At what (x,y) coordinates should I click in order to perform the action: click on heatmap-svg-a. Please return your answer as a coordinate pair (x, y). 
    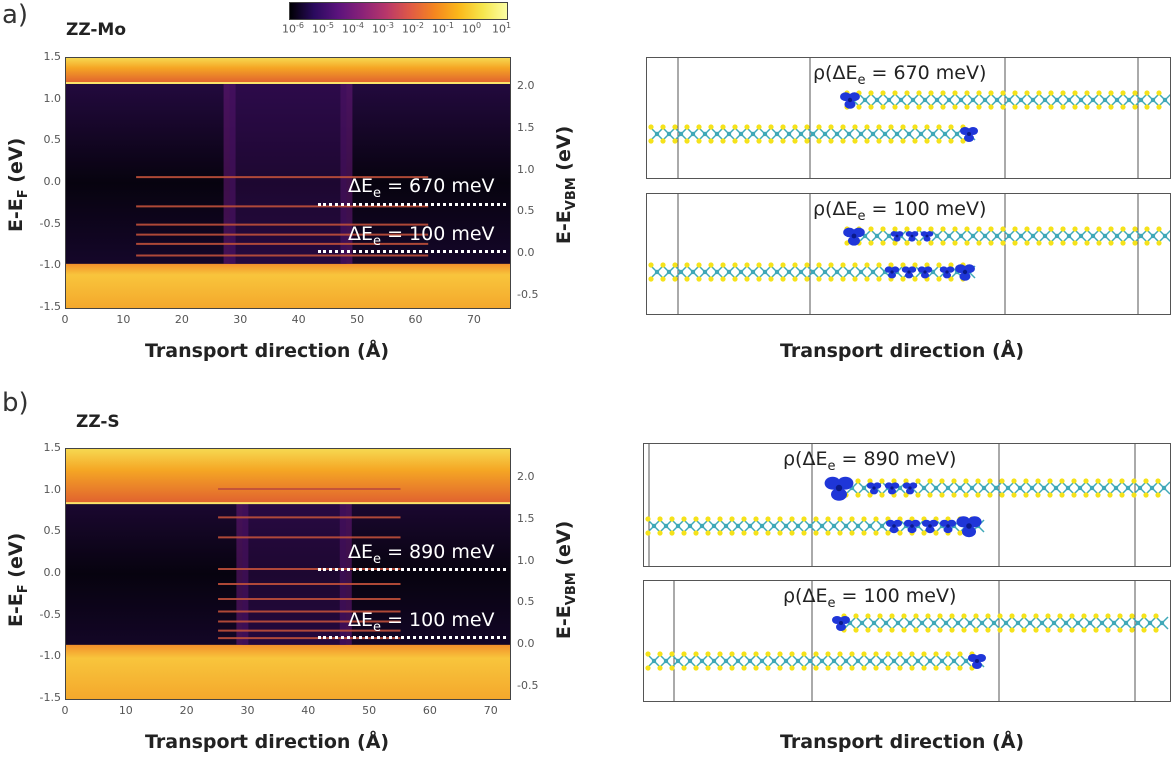
    Looking at the image, I should click on (288, 183).